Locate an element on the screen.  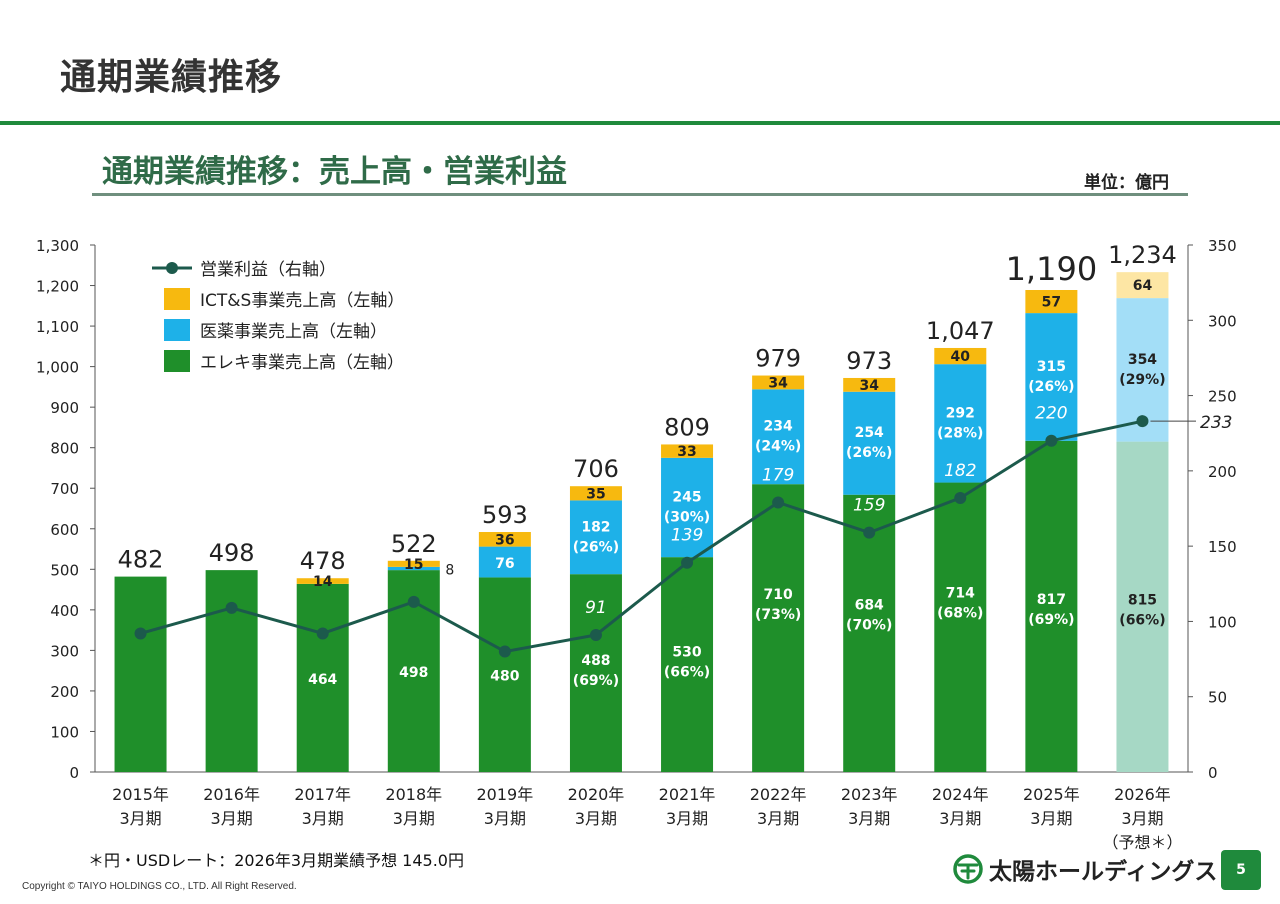
x-axis-category-label: 2017年 is located at coordinates (322, 794).